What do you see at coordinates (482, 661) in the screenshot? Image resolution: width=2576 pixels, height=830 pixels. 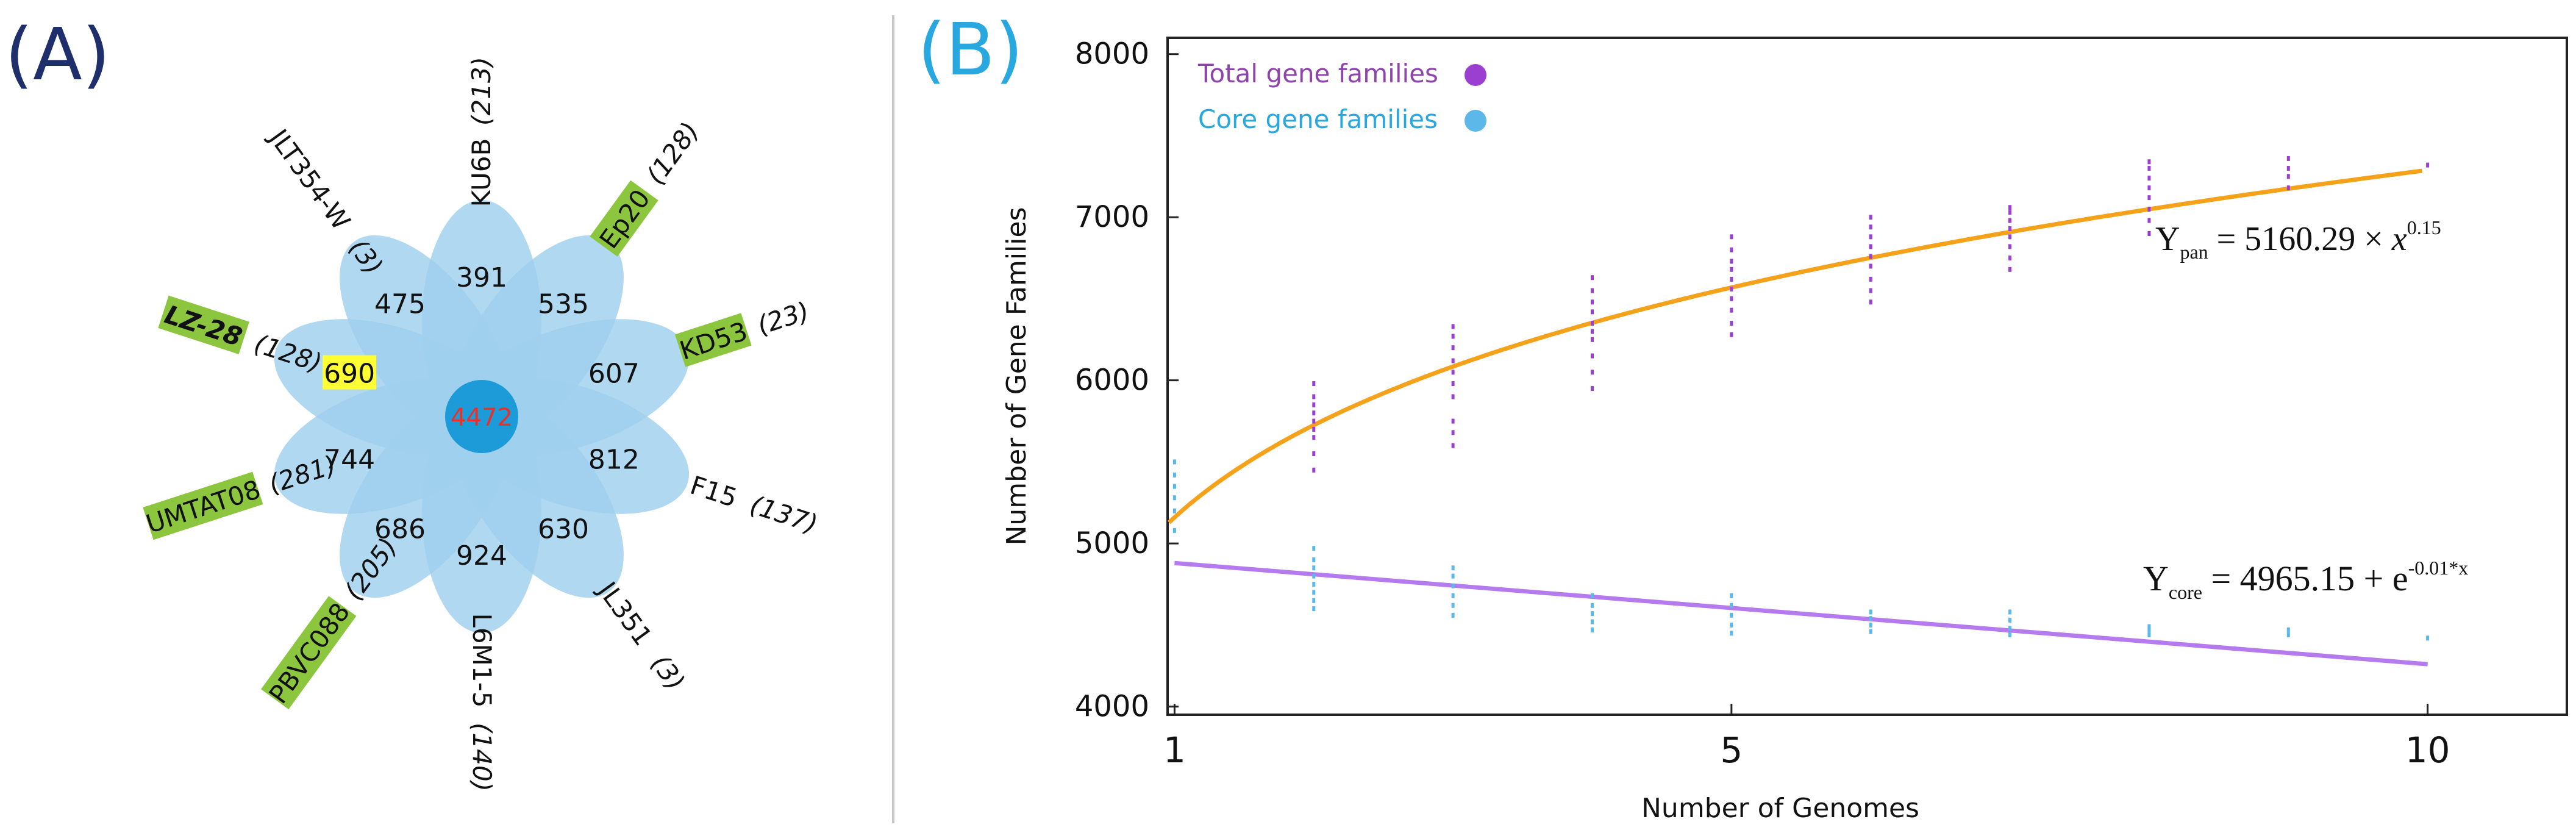 I see `strain-name: L6M1-5` at bounding box center [482, 661].